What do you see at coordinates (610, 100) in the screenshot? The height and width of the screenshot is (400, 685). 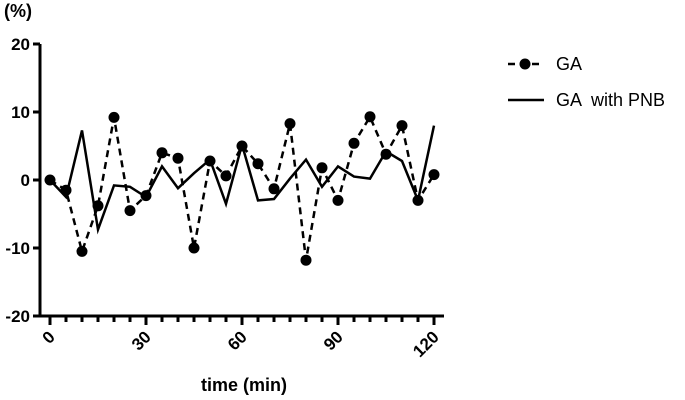 I see `legend-label-ga-with-pnb: GA with PNB` at bounding box center [610, 100].